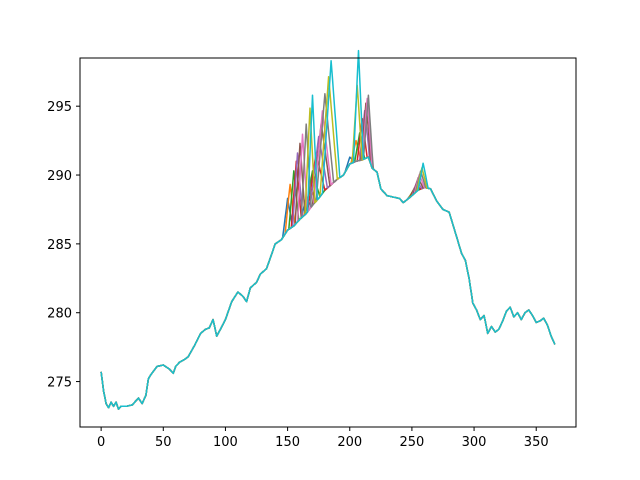 This screenshot has height=480, width=640. Describe the element at coordinates (59, 245) in the screenshot. I see `y-tick-label: 285` at that location.